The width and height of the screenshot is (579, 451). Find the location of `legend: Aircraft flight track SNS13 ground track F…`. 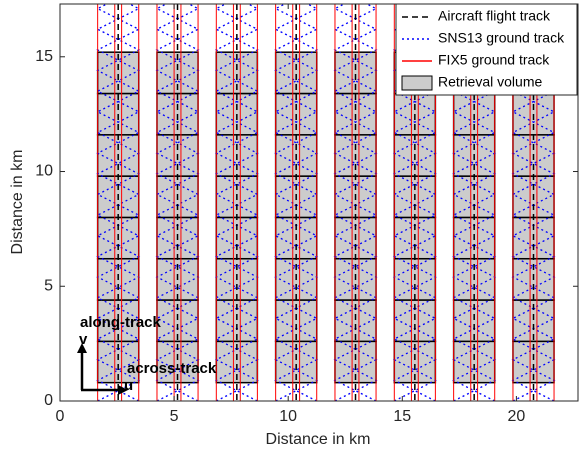

legend: Aircraft flight track SNS13 ground track F… is located at coordinates (486, 49).